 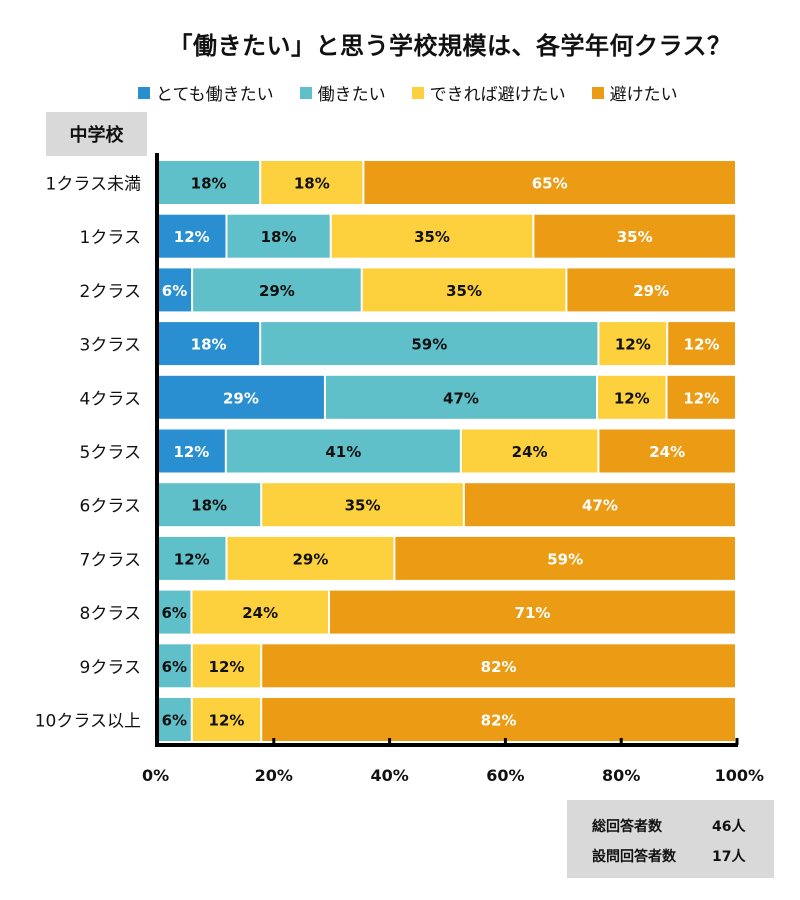 What do you see at coordinates (634, 92) in the screenshot?
I see `legend-item: 避けたい` at bounding box center [634, 92].